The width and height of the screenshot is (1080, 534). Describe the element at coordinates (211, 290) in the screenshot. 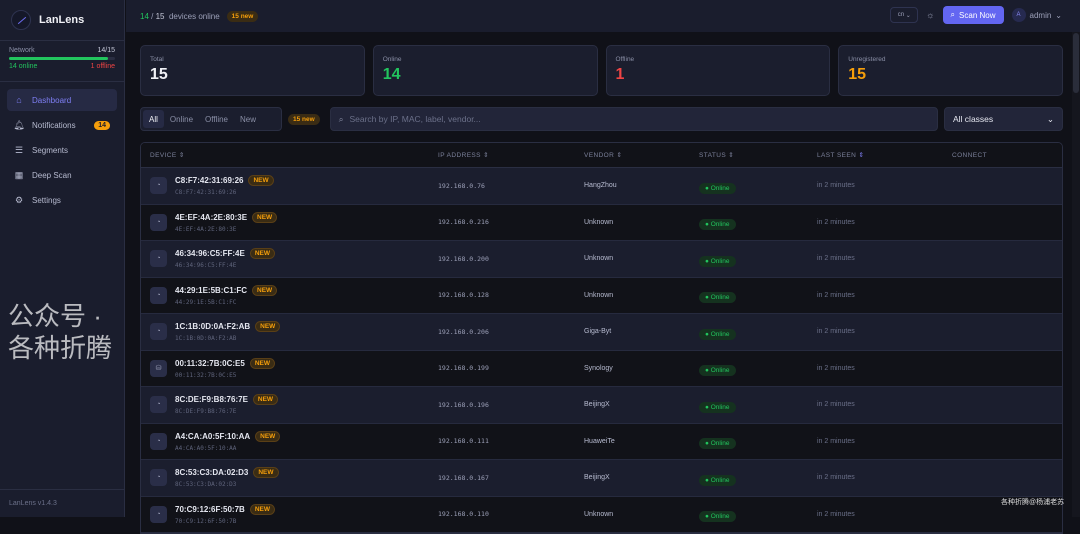

I see `device-name: 44:29:1E:5B:C1:FC` at that location.